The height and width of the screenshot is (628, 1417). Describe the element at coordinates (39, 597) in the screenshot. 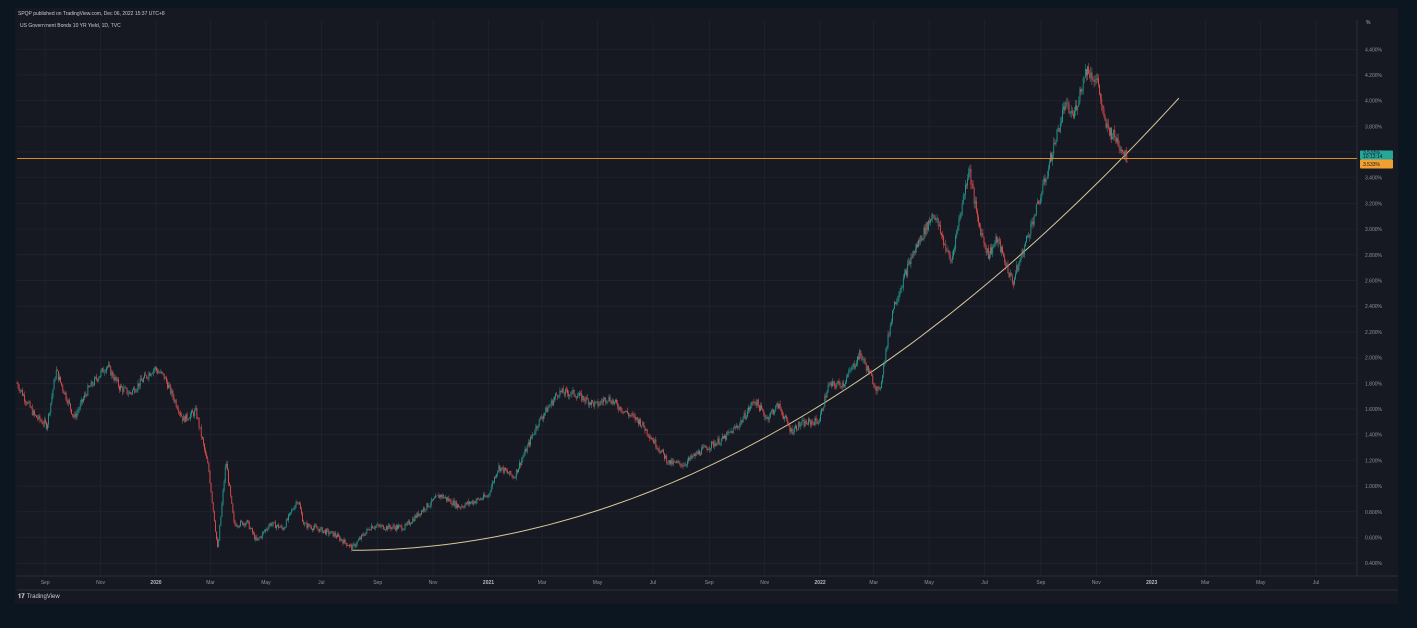

I see `tradingview-brand: 𝟏𝟕 TradingView` at that location.